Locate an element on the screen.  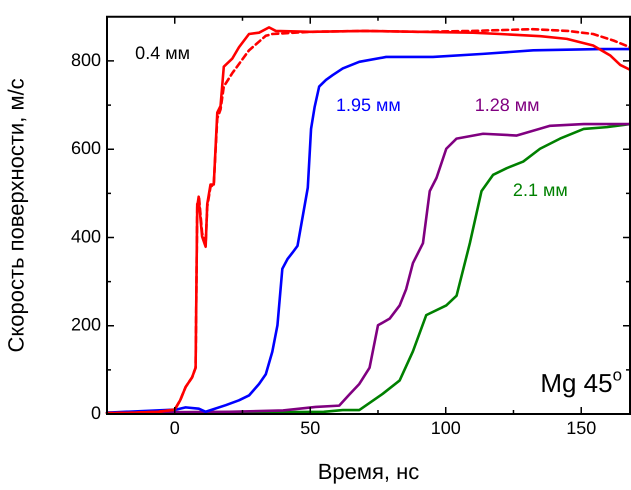
series-label: 1.95 мм is located at coordinates (368, 104).